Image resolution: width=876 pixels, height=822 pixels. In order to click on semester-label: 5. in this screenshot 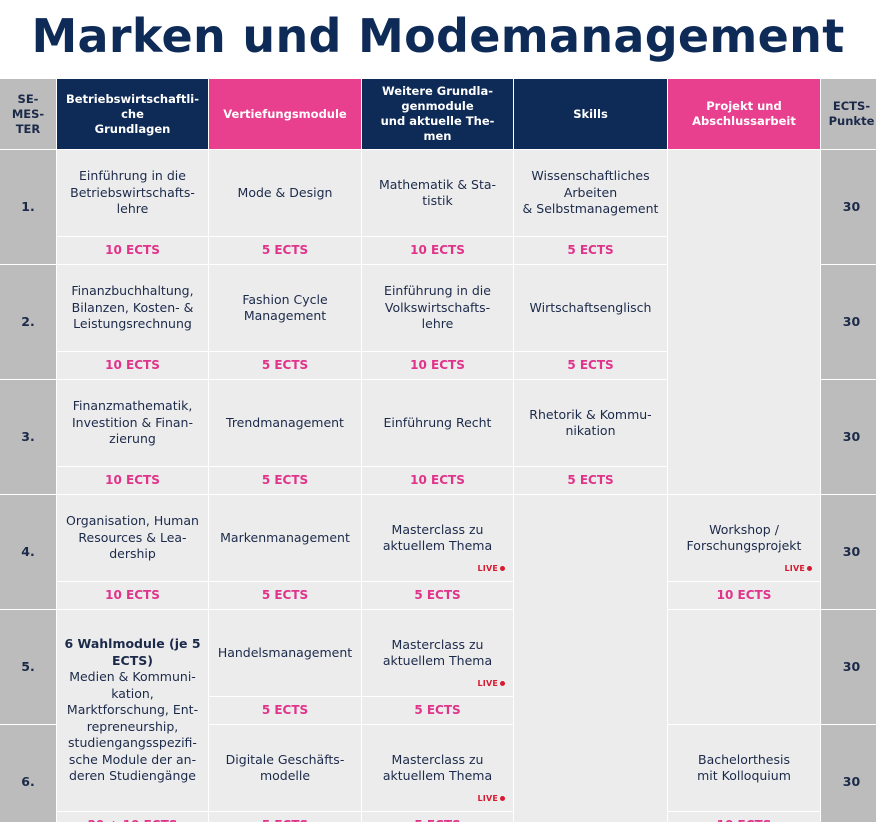, I will do `click(28, 667)`.